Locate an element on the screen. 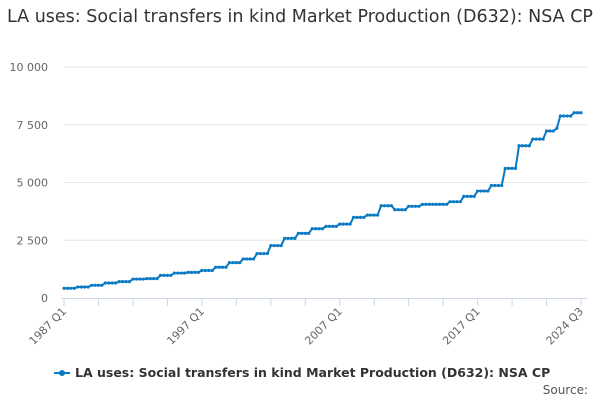 This screenshot has height=400, width=600. x-tick-label: 2017 Q1 is located at coordinates (461, 326).